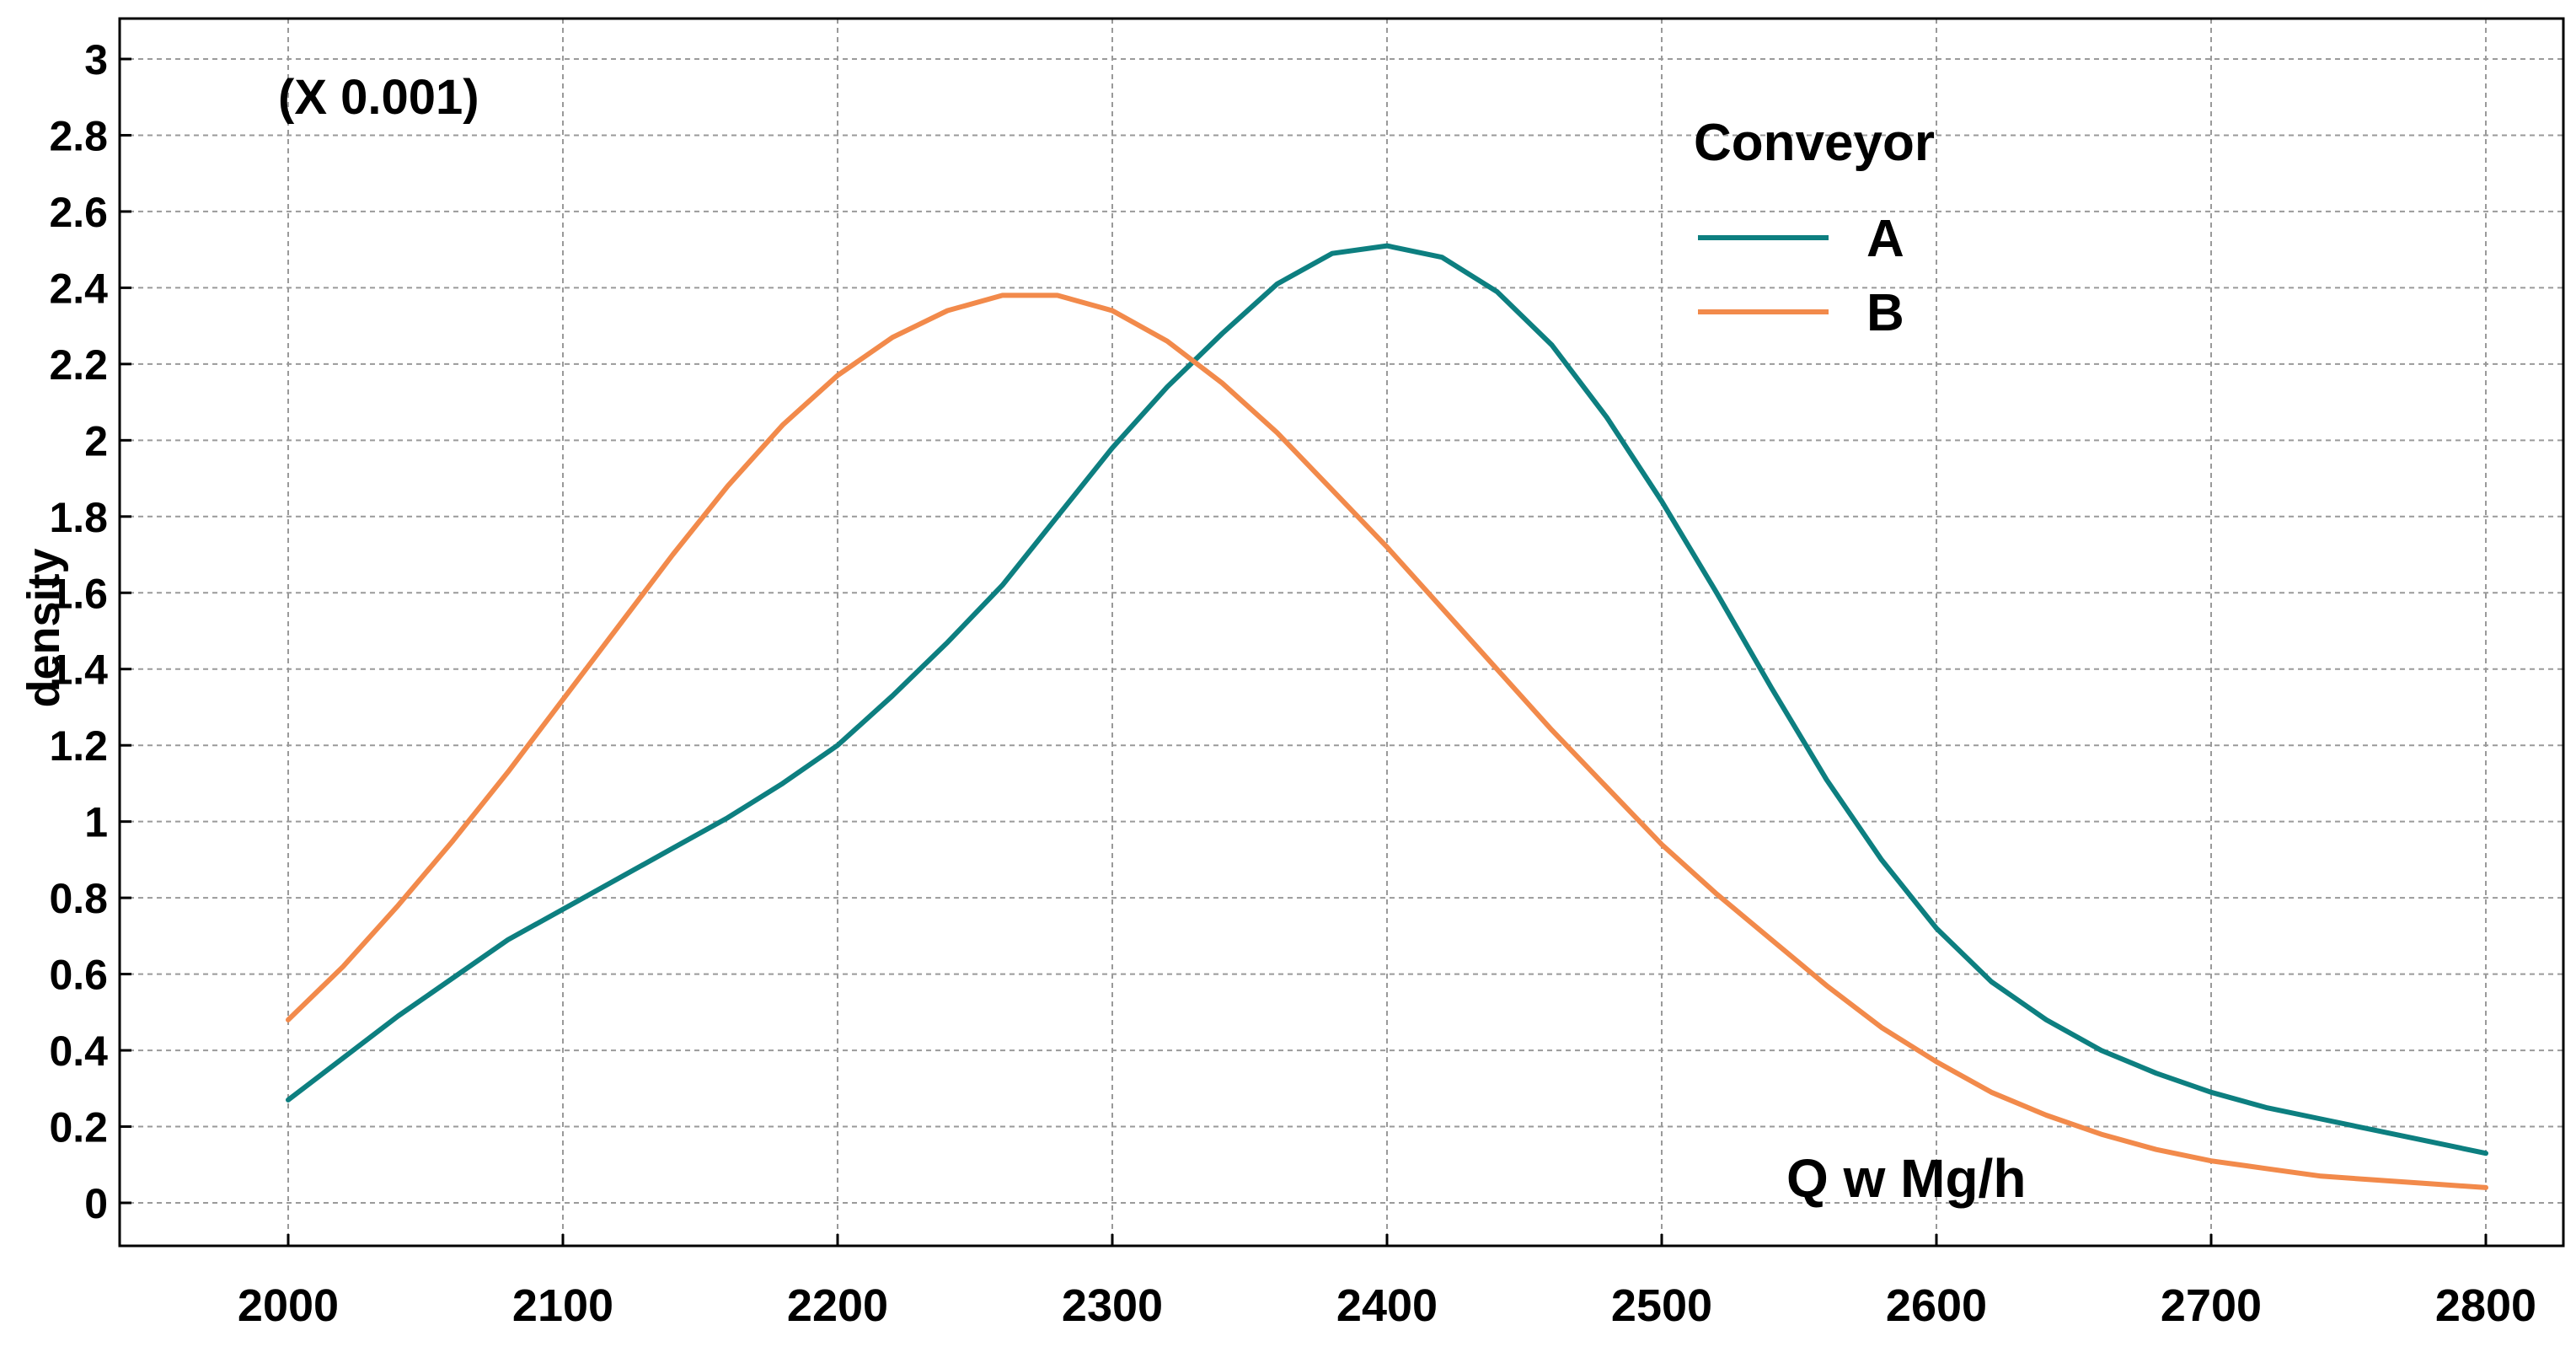 This screenshot has width=2576, height=1347. What do you see at coordinates (378, 97) in the screenshot?
I see `y-scale-note: (X 0.001)` at bounding box center [378, 97].